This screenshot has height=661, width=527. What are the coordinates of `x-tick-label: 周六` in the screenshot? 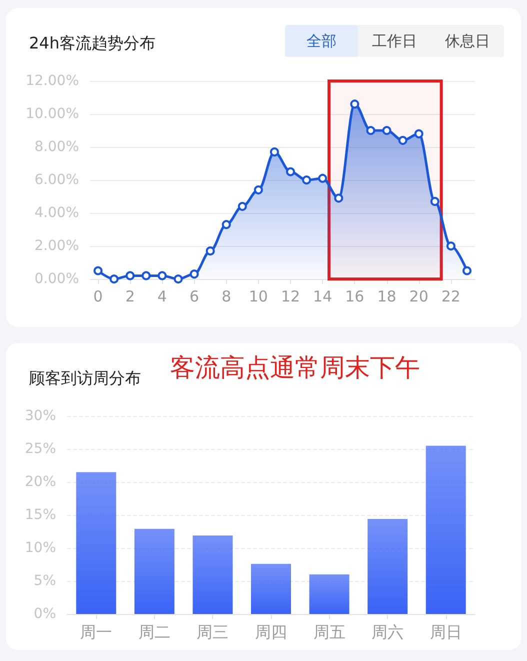 It's located at (388, 632).